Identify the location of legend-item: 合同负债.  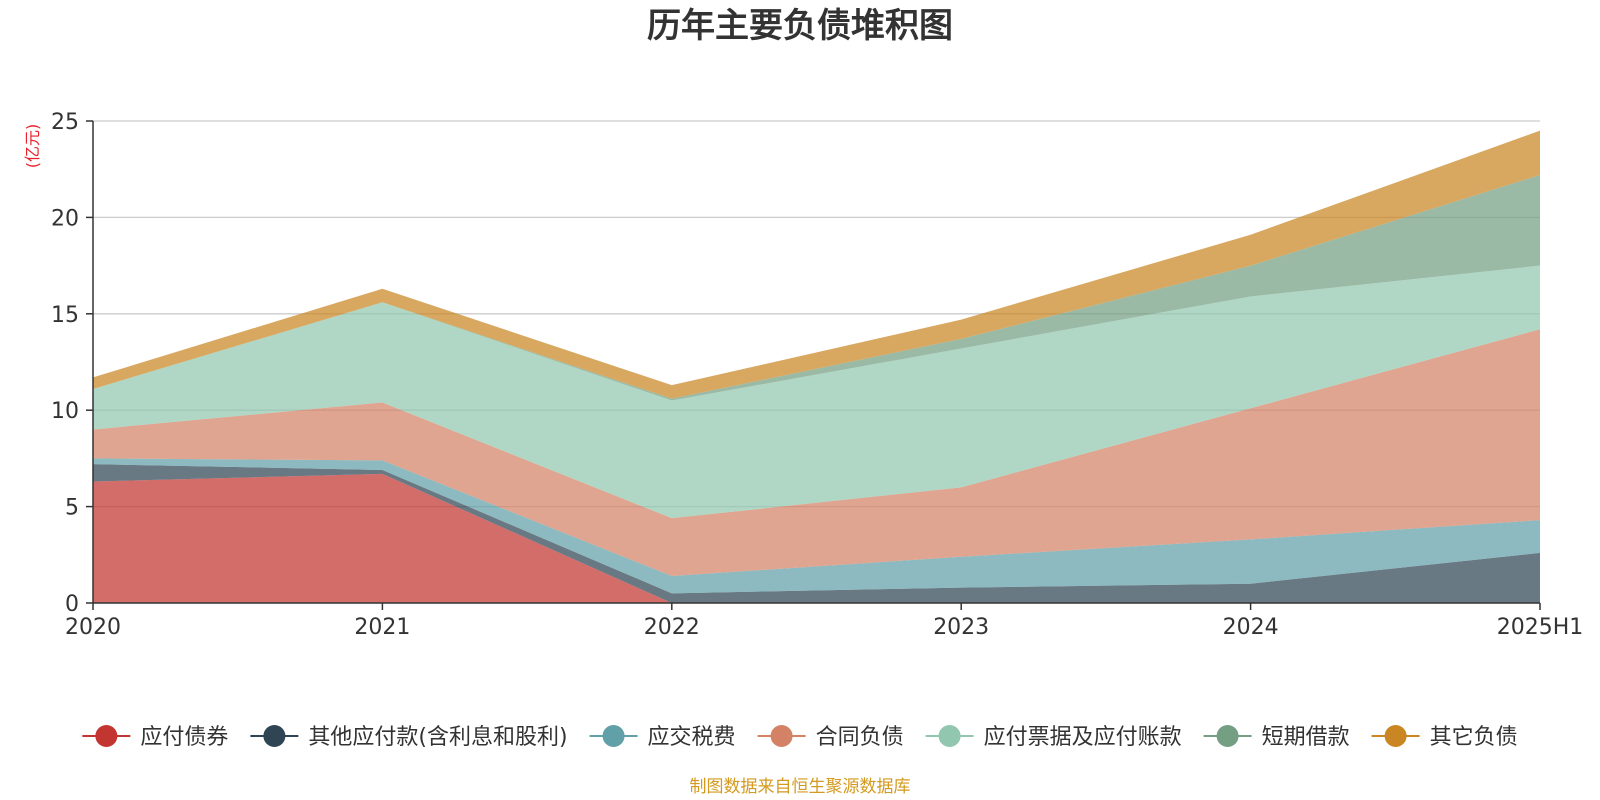
(830, 737).